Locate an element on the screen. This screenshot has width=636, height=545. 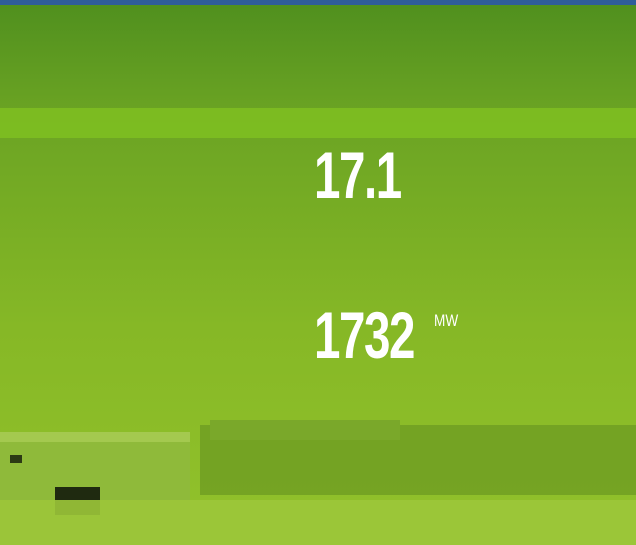
ground is located at coordinates (318, 522).